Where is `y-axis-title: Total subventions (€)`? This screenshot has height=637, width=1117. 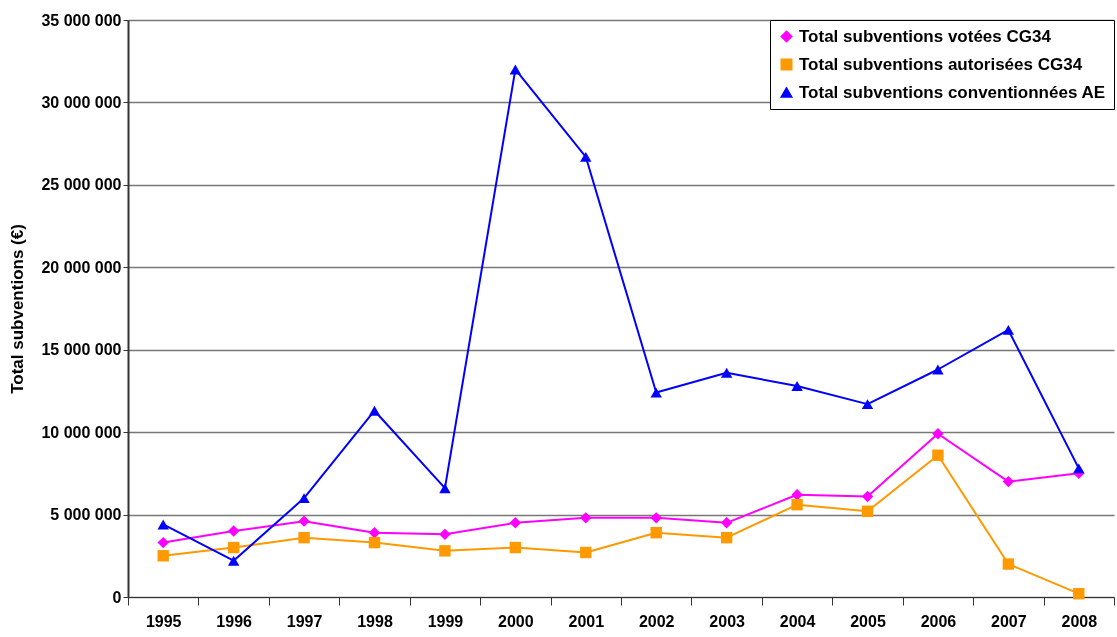 y-axis-title: Total subventions (€) is located at coordinates (18, 309).